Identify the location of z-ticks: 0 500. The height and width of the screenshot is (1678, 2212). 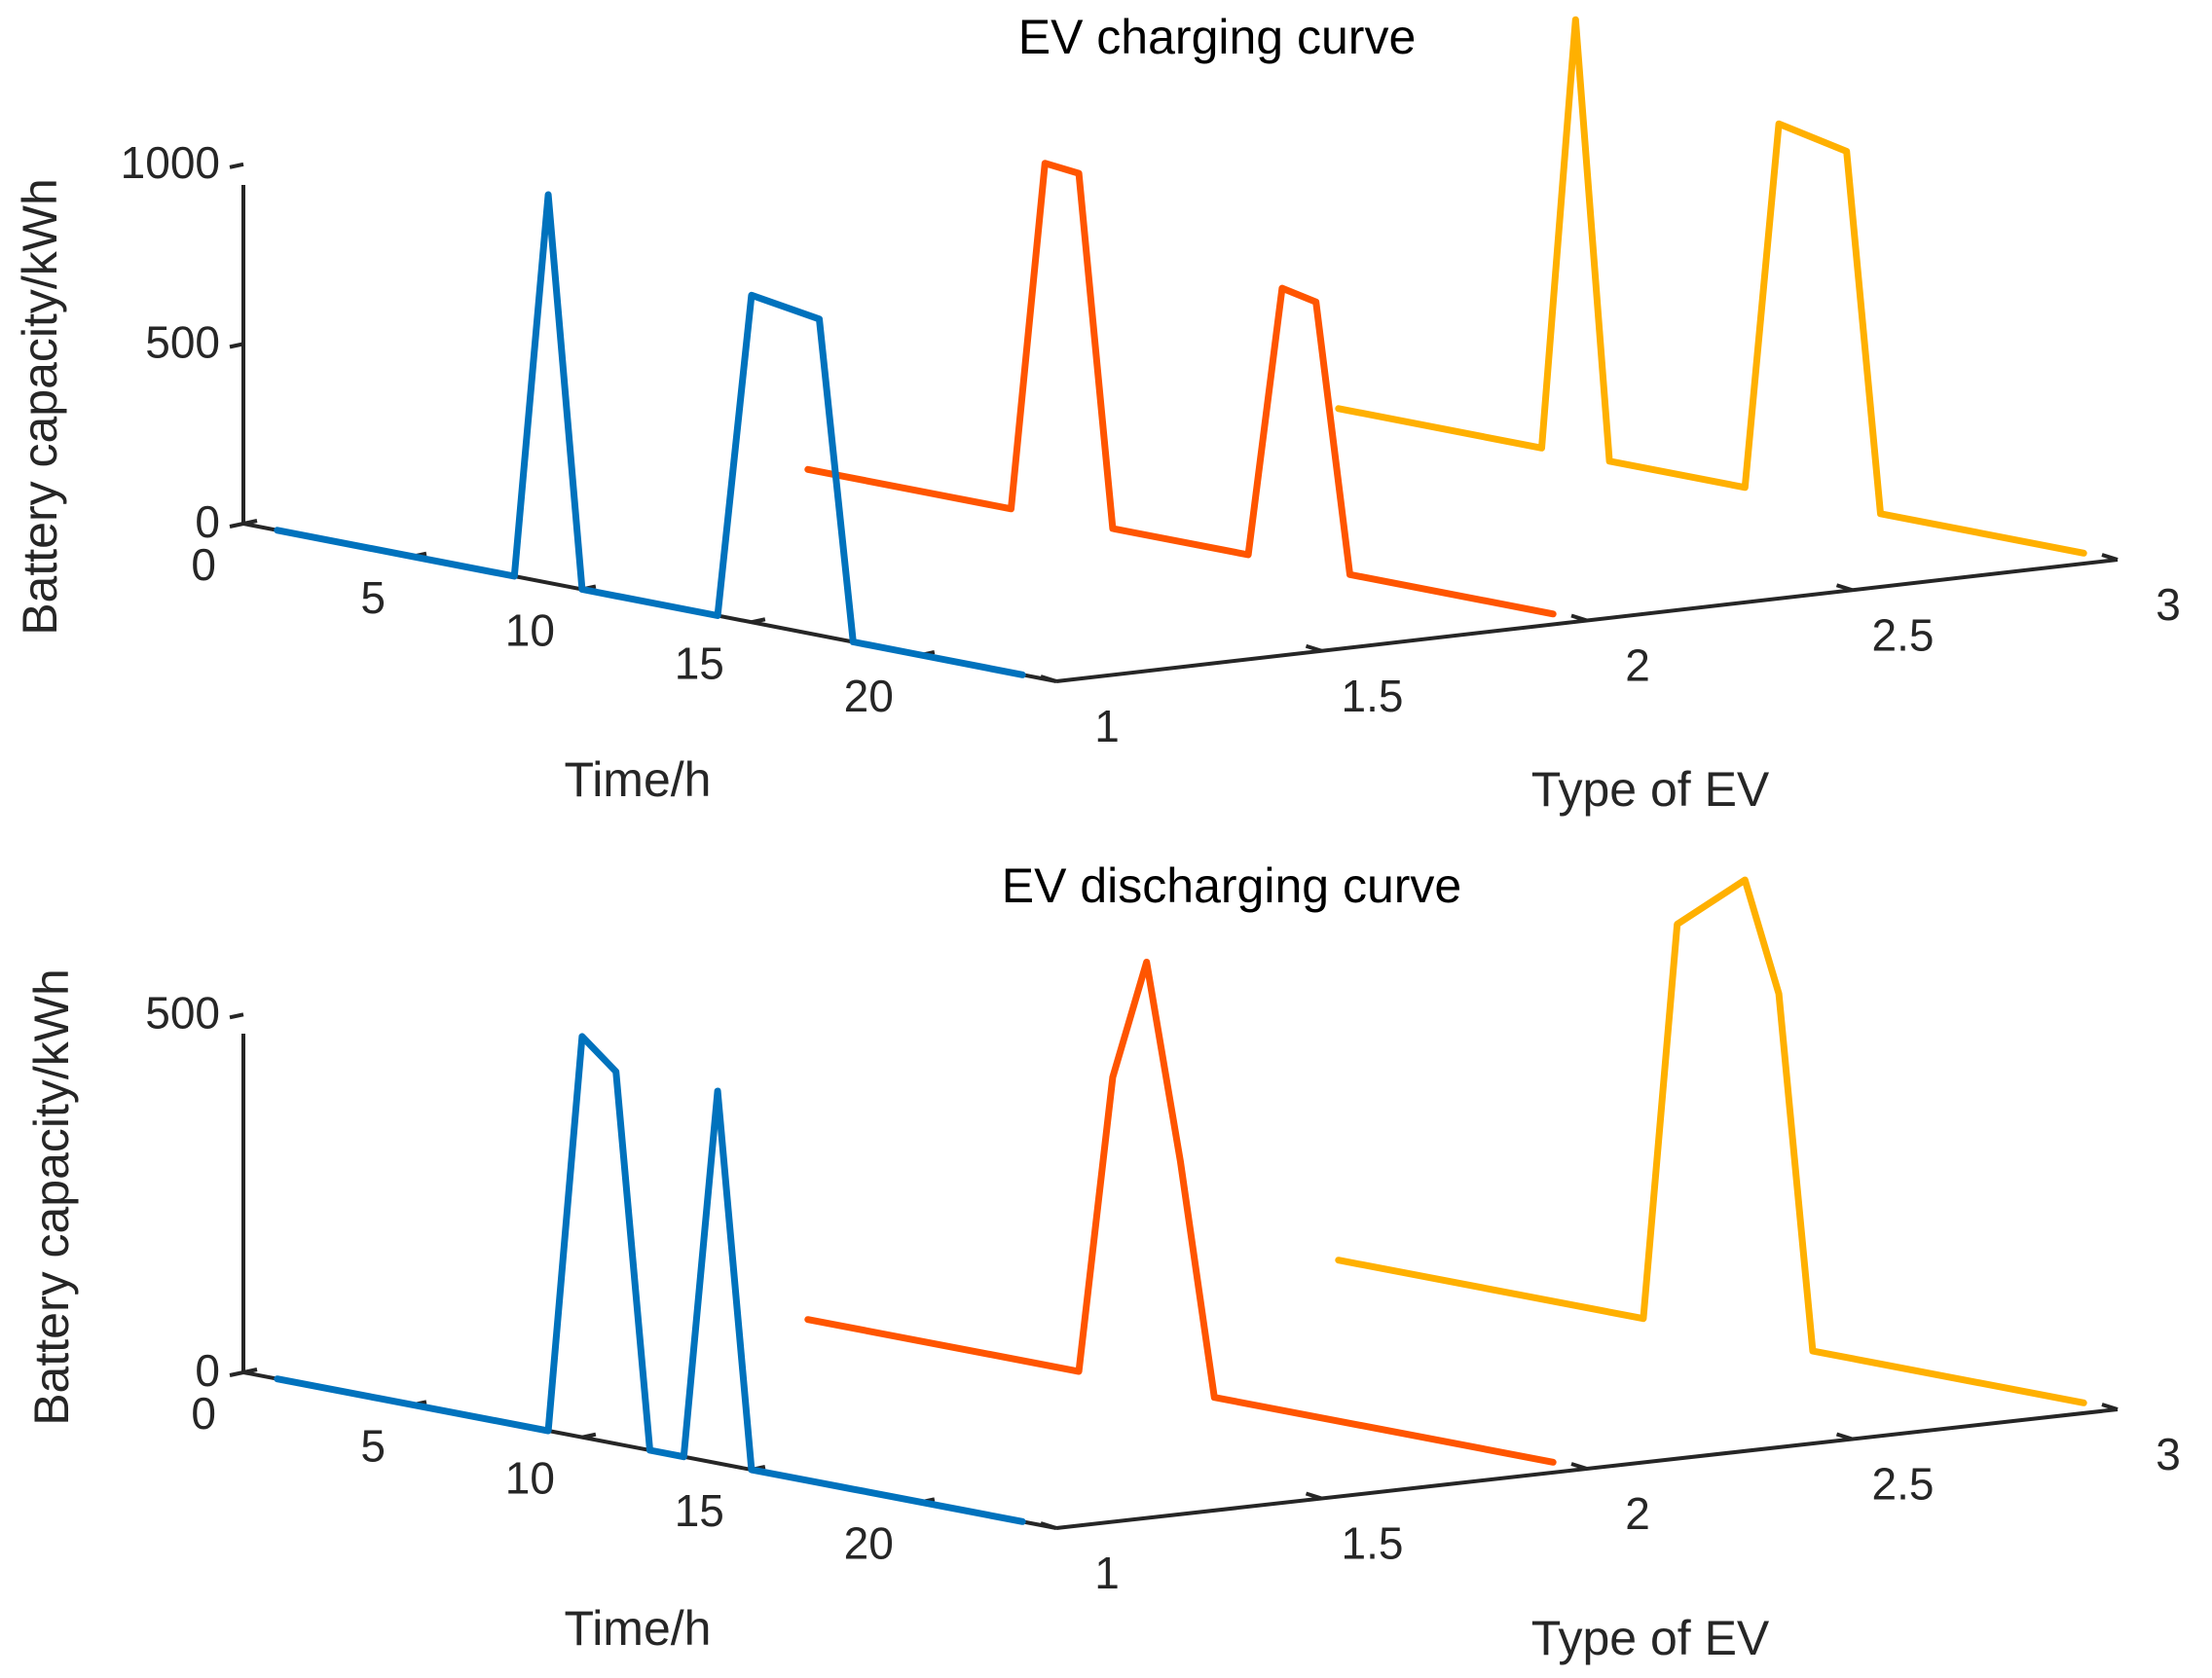
(194, 1191).